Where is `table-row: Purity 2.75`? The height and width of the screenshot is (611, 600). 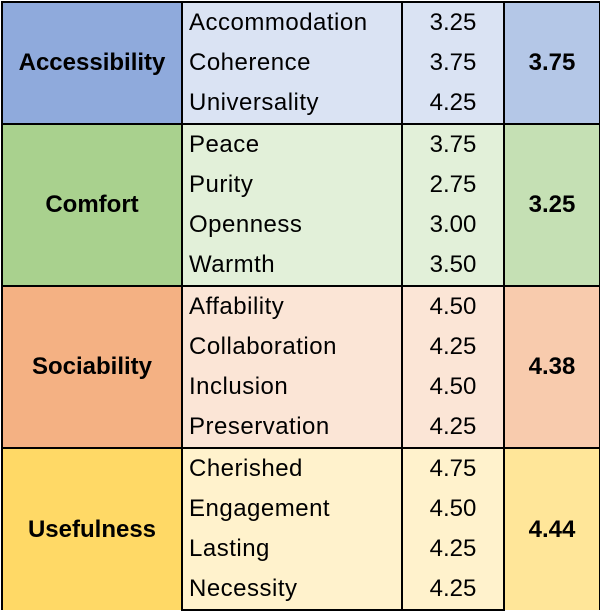
table-row: Purity 2.75 is located at coordinates (301, 185).